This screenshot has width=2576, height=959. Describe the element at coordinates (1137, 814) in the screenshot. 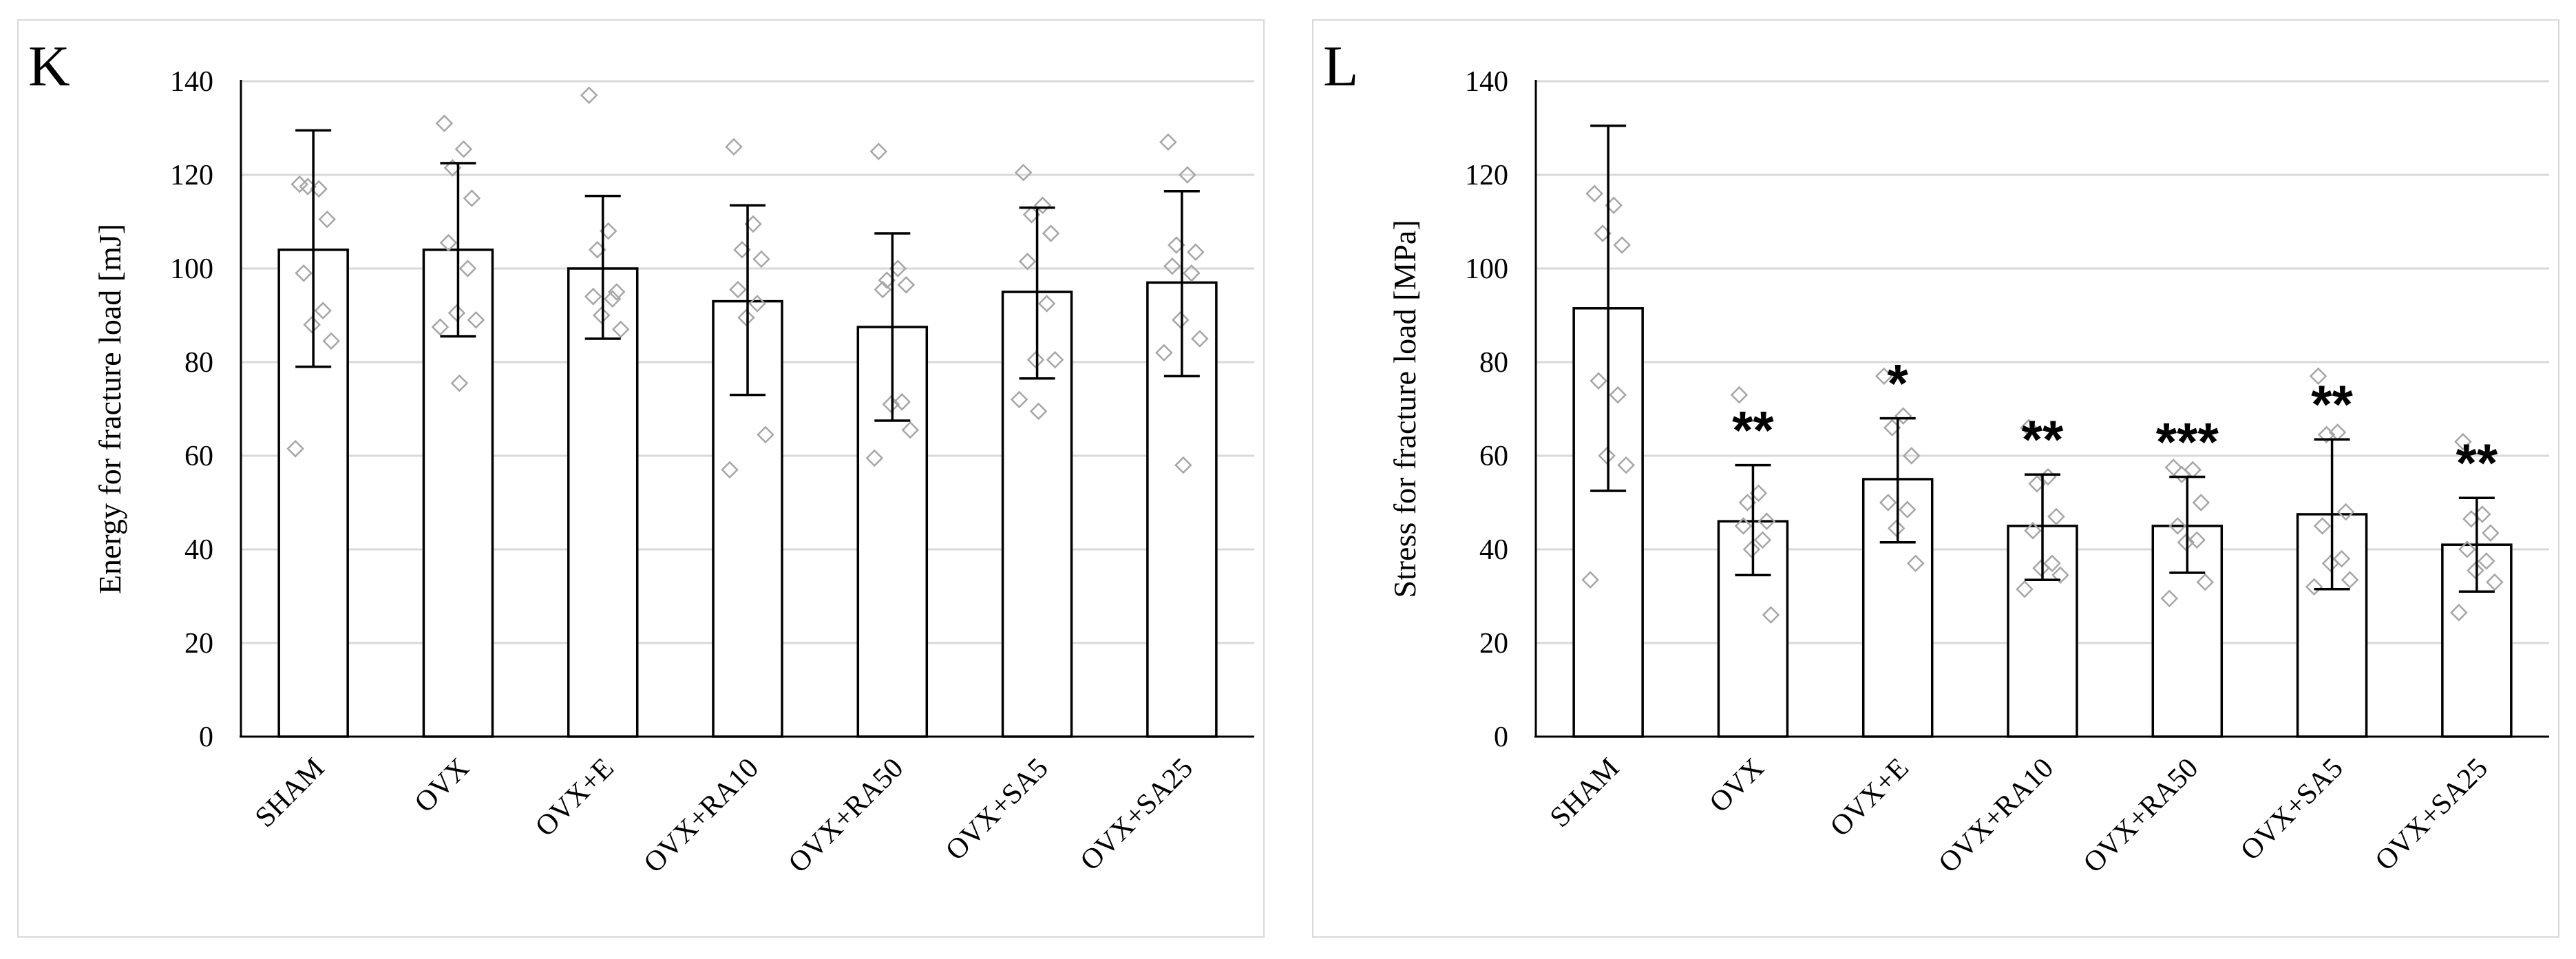

I see `x-tick-label: OVX+SA25` at that location.